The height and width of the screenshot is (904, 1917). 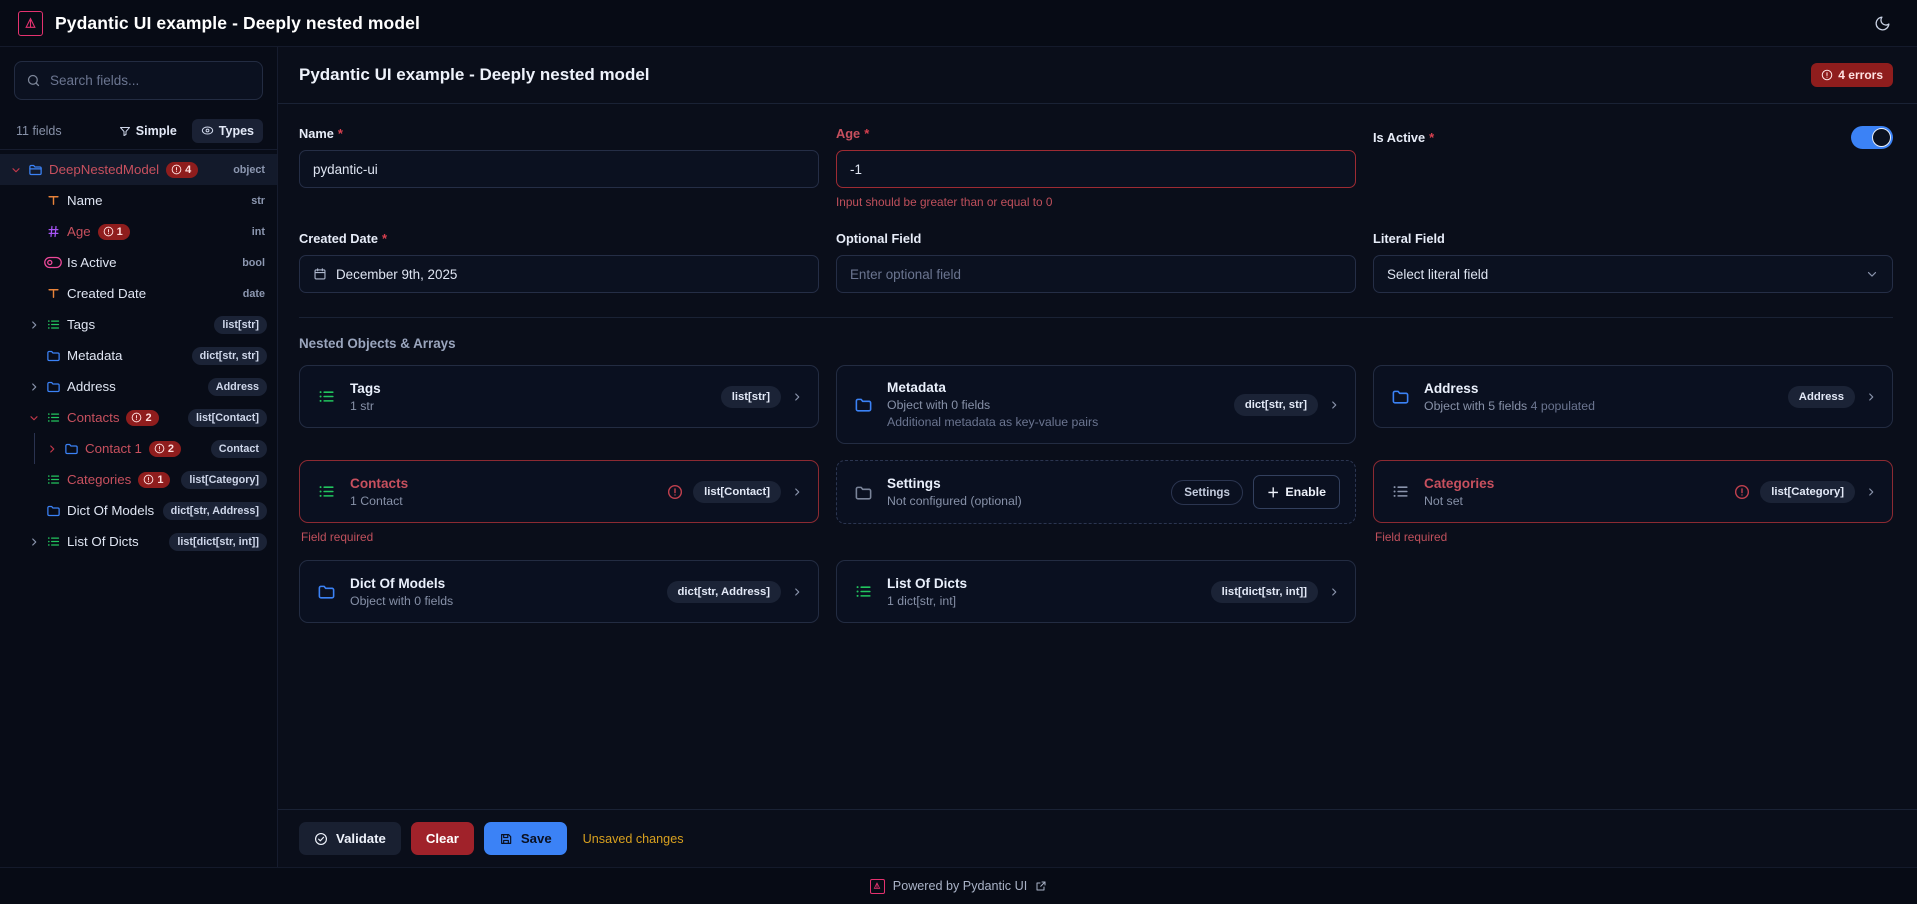 What do you see at coordinates (253, 293) in the screenshot?
I see `tree-item-type-badge: date` at bounding box center [253, 293].